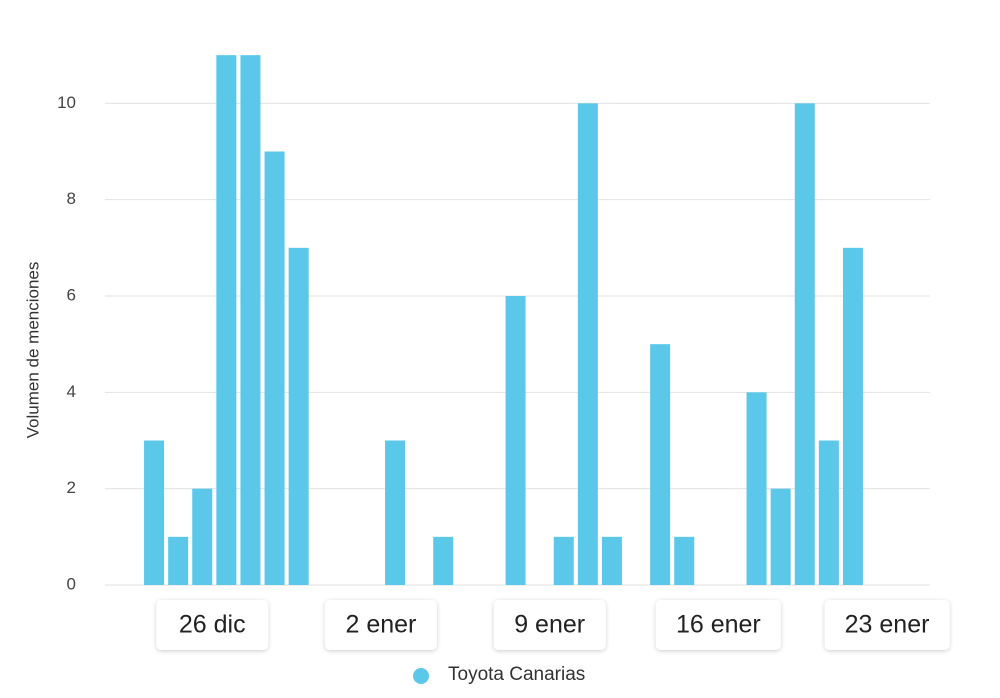 The image size is (1000, 698). I want to click on x-tick-label-box: 9 ener, so click(549, 625).